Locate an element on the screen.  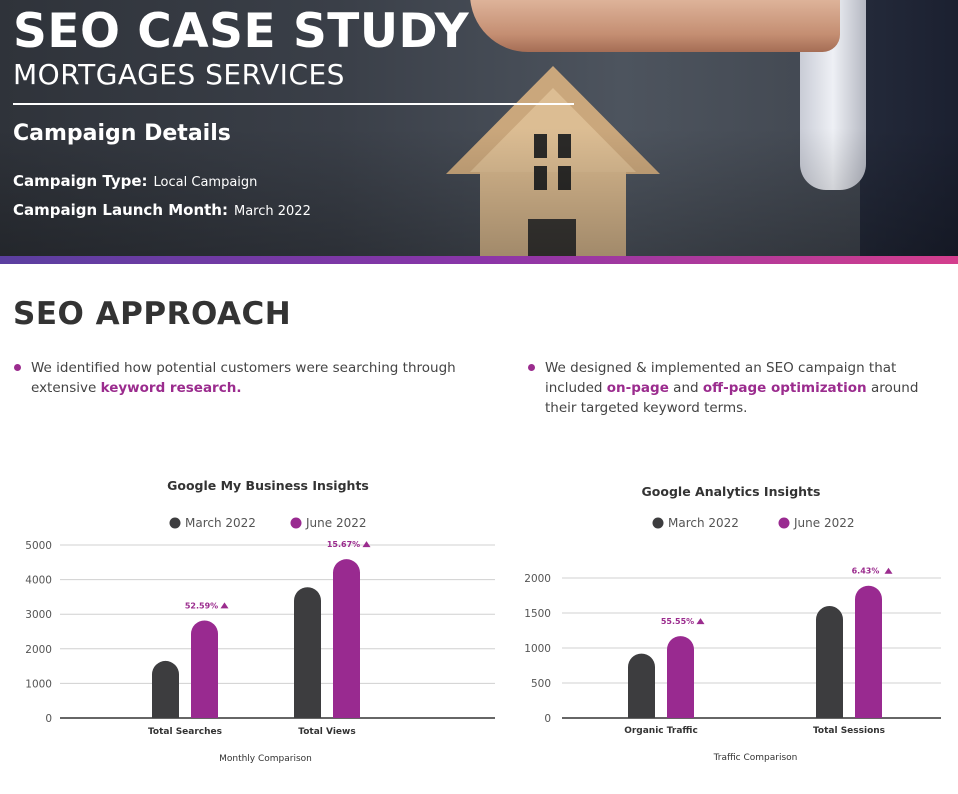
campaign-details-heading: Campaign Details is located at coordinates (122, 133).